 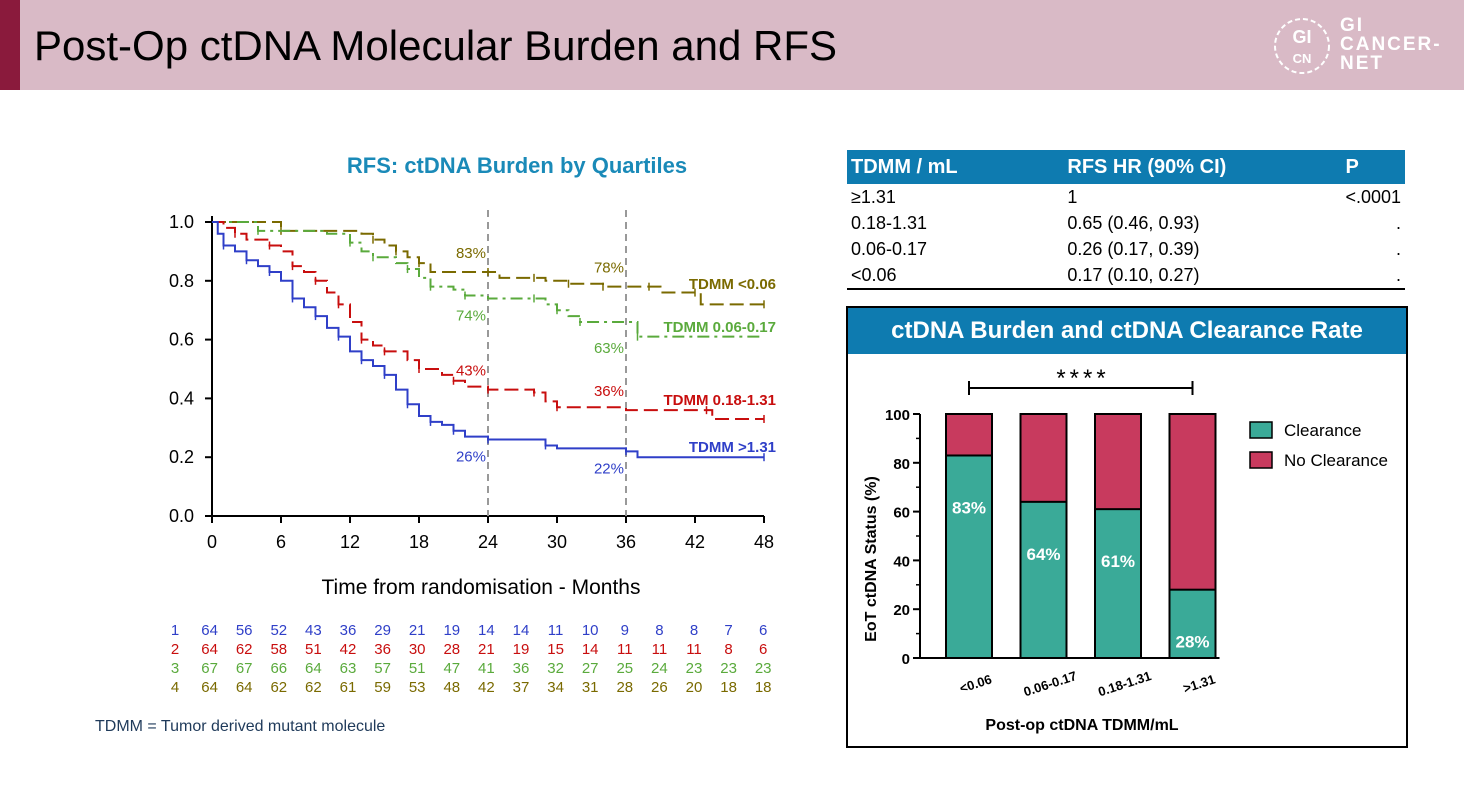 I want to click on km-percent-label: 83%, so click(x=471, y=253).